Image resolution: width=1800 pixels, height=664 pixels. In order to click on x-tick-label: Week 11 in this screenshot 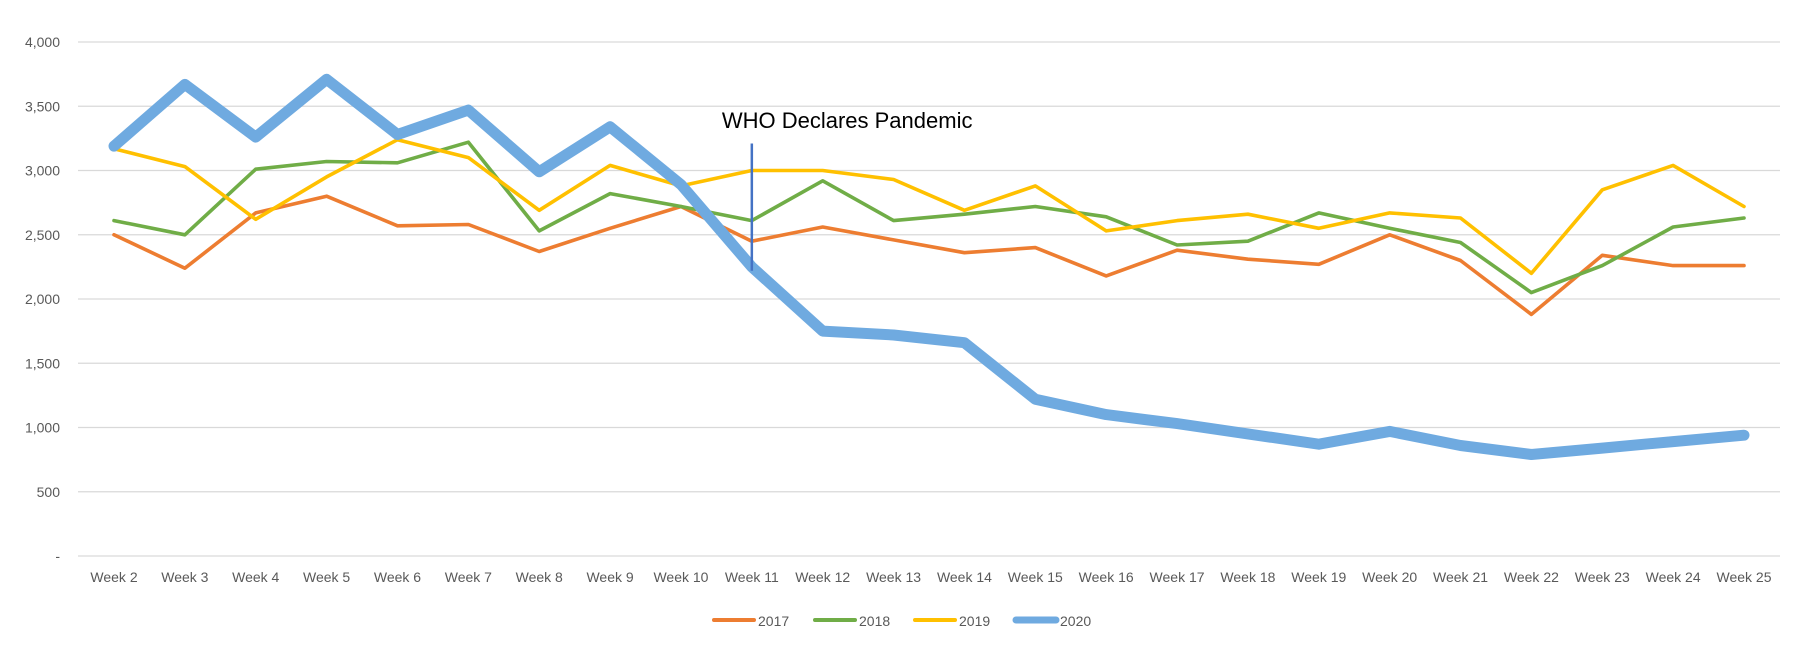, I will do `click(752, 577)`.